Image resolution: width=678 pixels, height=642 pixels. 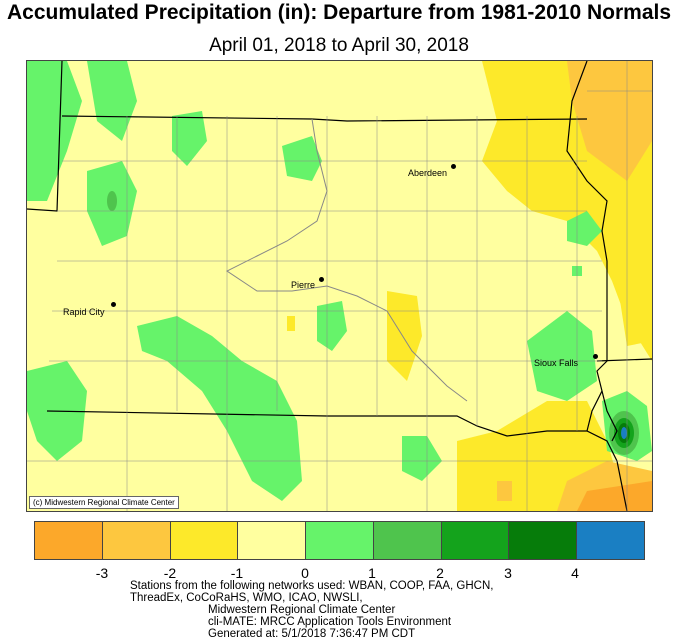 I want to click on pierre-marker, so click(x=321, y=279).